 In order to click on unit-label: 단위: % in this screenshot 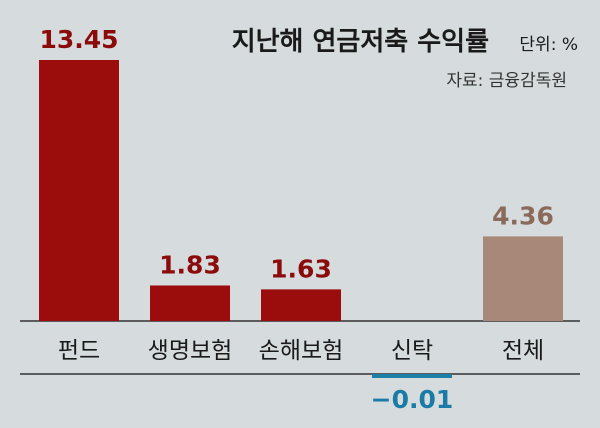, I will do `click(548, 45)`.